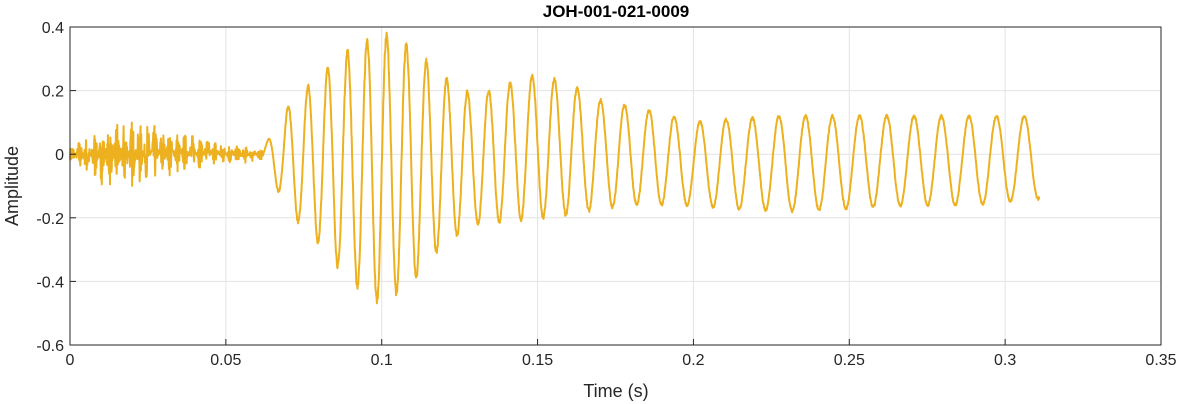 This screenshot has height=404, width=1182. I want to click on x-tick-label: 0.1, so click(382, 360).